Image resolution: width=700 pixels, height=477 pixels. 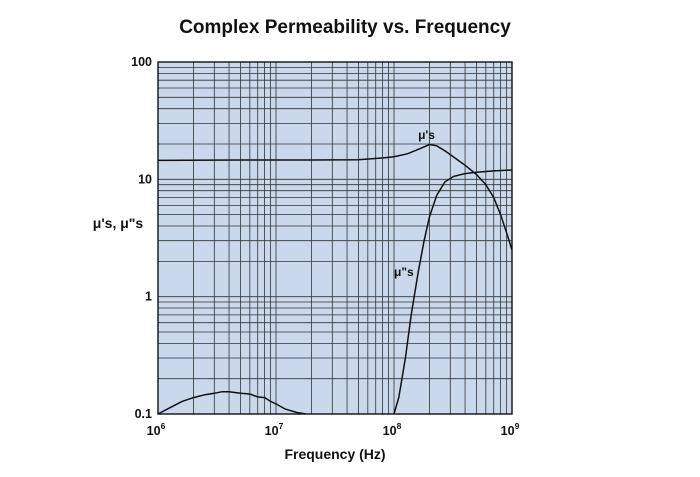 I want to click on x-tick-label: 10⁶, so click(x=156, y=429).